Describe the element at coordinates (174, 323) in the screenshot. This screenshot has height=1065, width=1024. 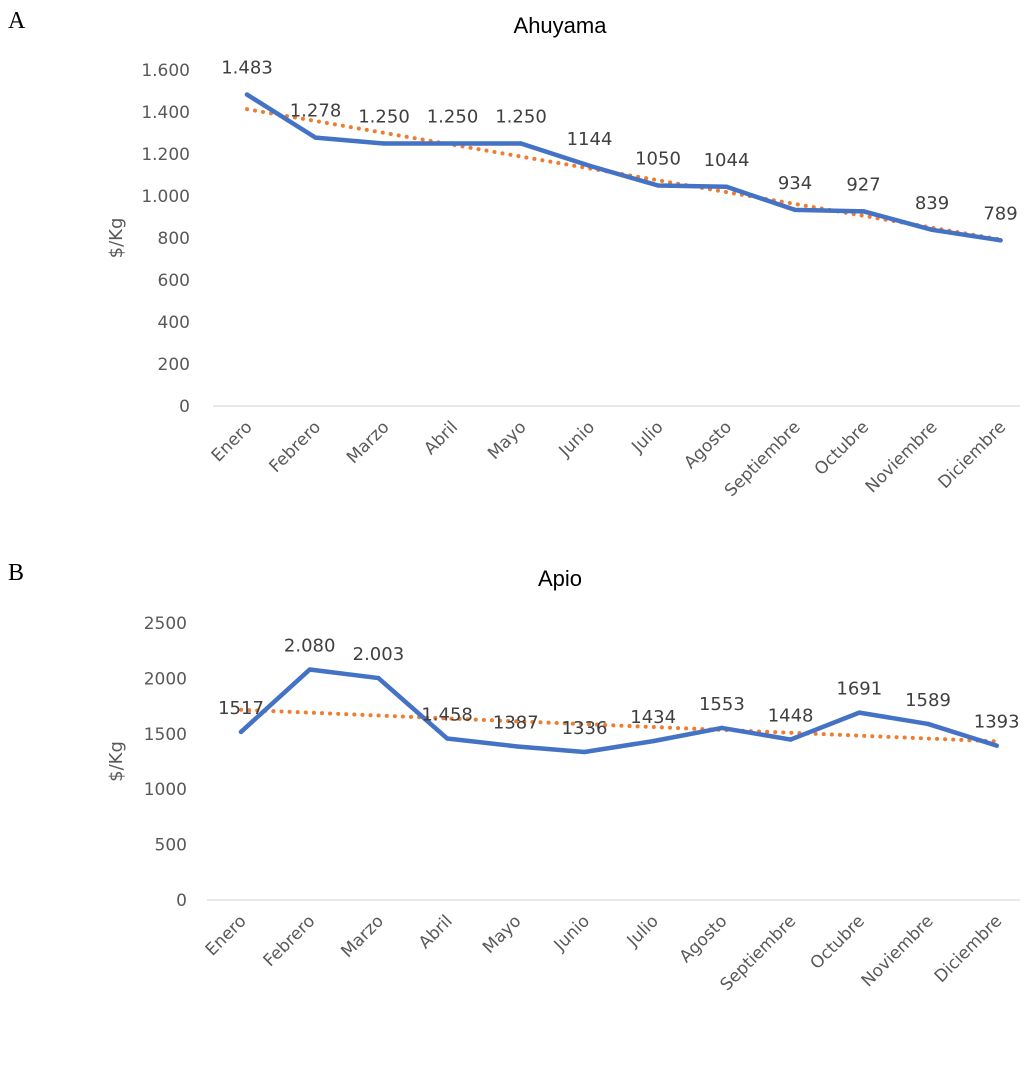
I see `y-tick-label: 400` at that location.